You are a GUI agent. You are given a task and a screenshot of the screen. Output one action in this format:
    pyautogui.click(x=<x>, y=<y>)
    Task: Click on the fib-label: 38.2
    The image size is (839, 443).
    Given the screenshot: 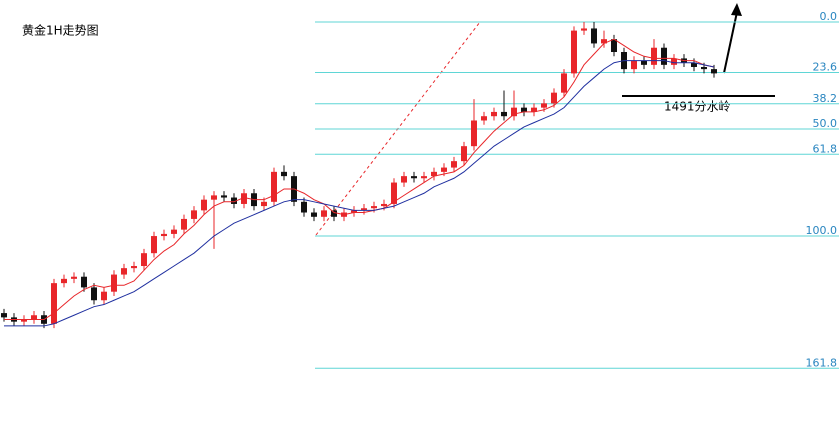 What is the action you would take?
    pyautogui.click(x=825, y=98)
    